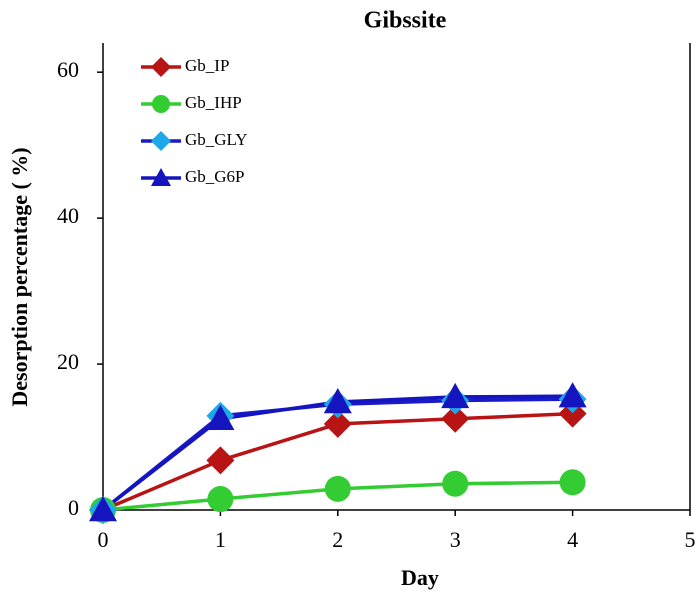  Describe the element at coordinates (220, 539) in the screenshot. I see `x-tick-label: 1` at that location.